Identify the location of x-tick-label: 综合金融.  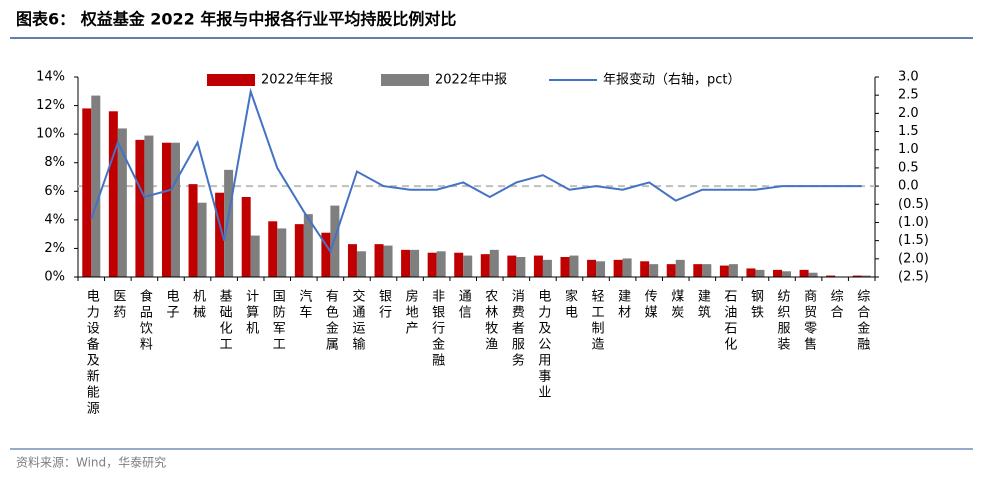
(862, 321).